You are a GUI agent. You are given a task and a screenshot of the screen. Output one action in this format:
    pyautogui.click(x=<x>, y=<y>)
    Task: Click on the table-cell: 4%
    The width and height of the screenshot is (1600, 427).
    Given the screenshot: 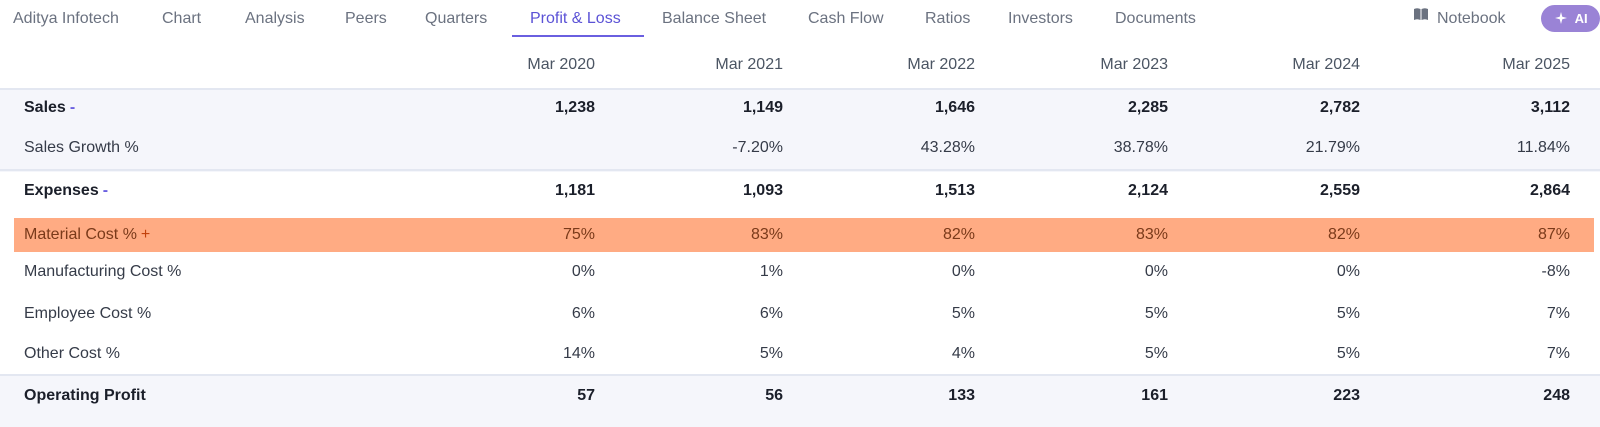 What is the action you would take?
    pyautogui.click(x=963, y=353)
    